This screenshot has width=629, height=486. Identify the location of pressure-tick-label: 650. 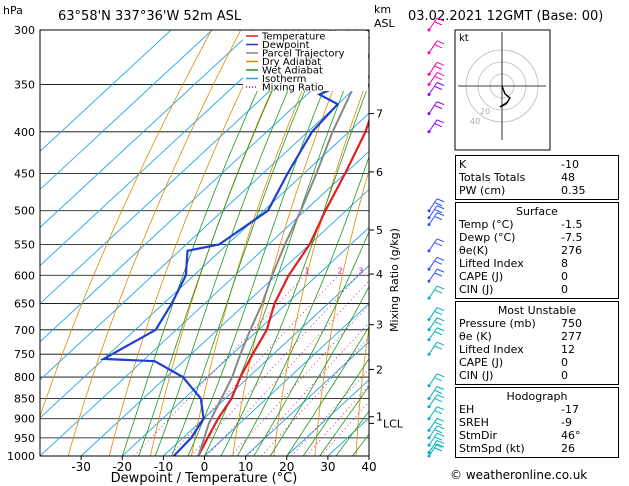
(24, 304).